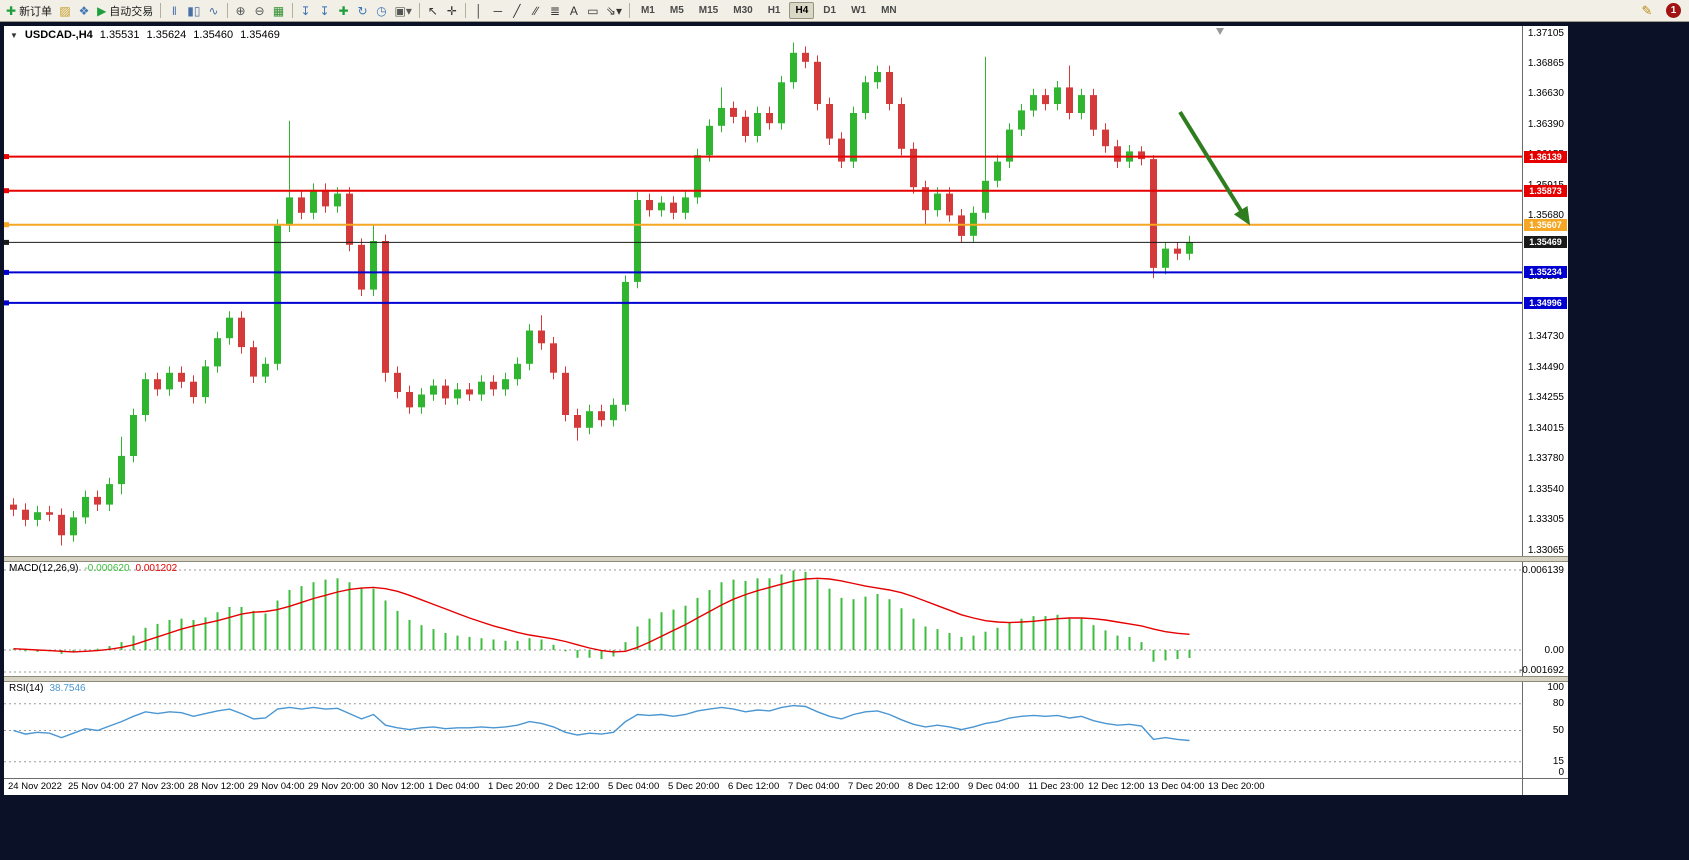 This screenshot has width=1689, height=860. I want to click on price-line-badge: 1.35234, so click(1545, 272).